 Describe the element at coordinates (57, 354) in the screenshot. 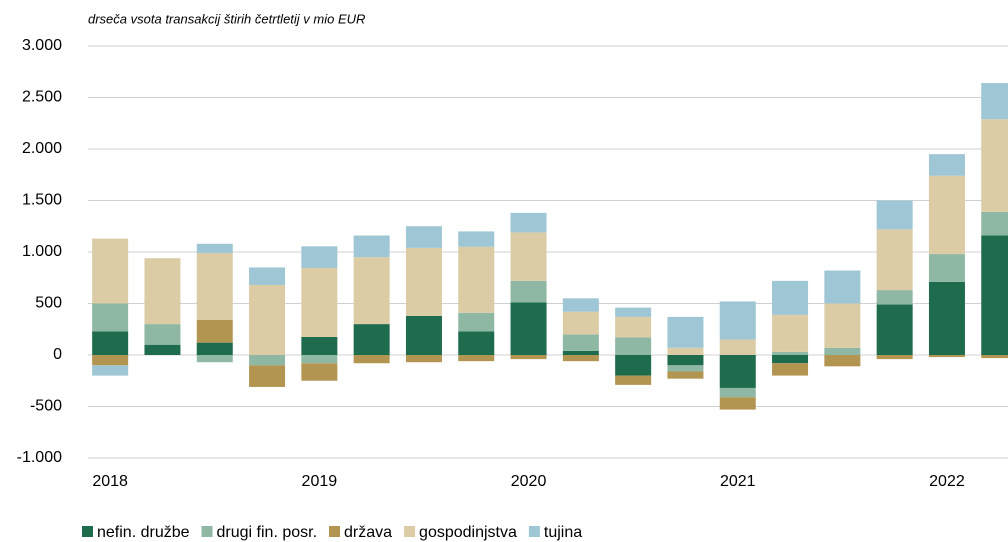

I see `y-tick-label: 0` at that location.